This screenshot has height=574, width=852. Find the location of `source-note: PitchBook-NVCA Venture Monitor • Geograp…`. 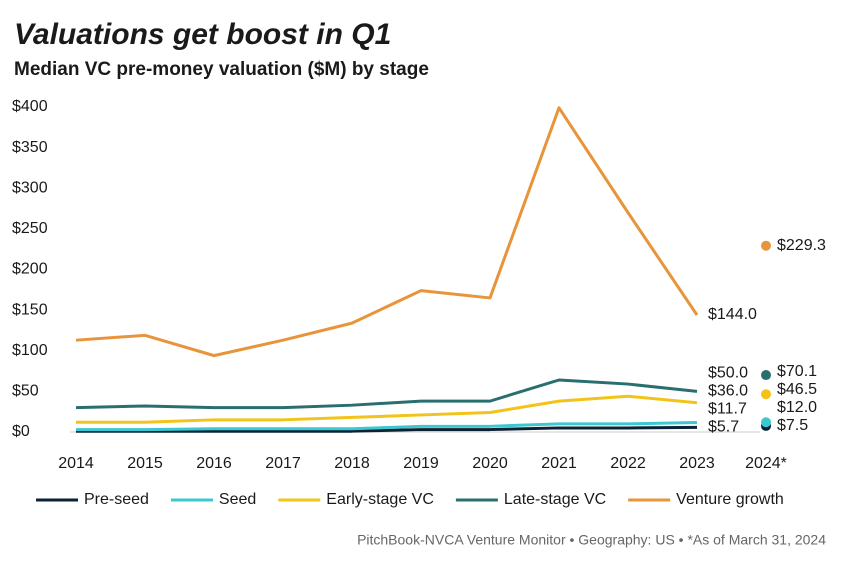

source-note: PitchBook-NVCA Venture Monitor • Geograp… is located at coordinates (591, 540).